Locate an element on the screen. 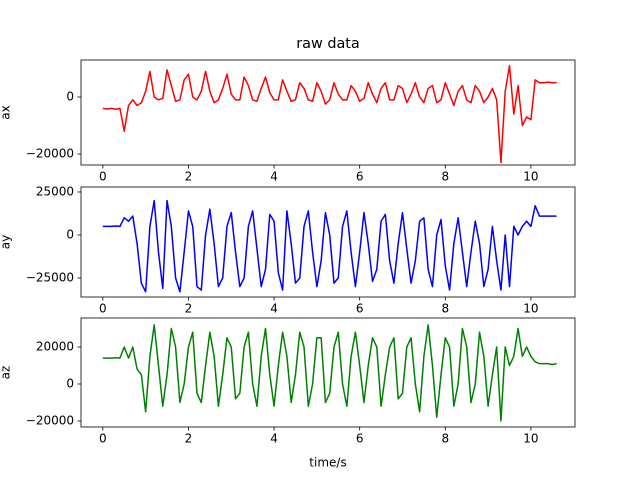 This screenshot has height=480, width=640. y-tick-label: 25000 is located at coordinates (55, 191).